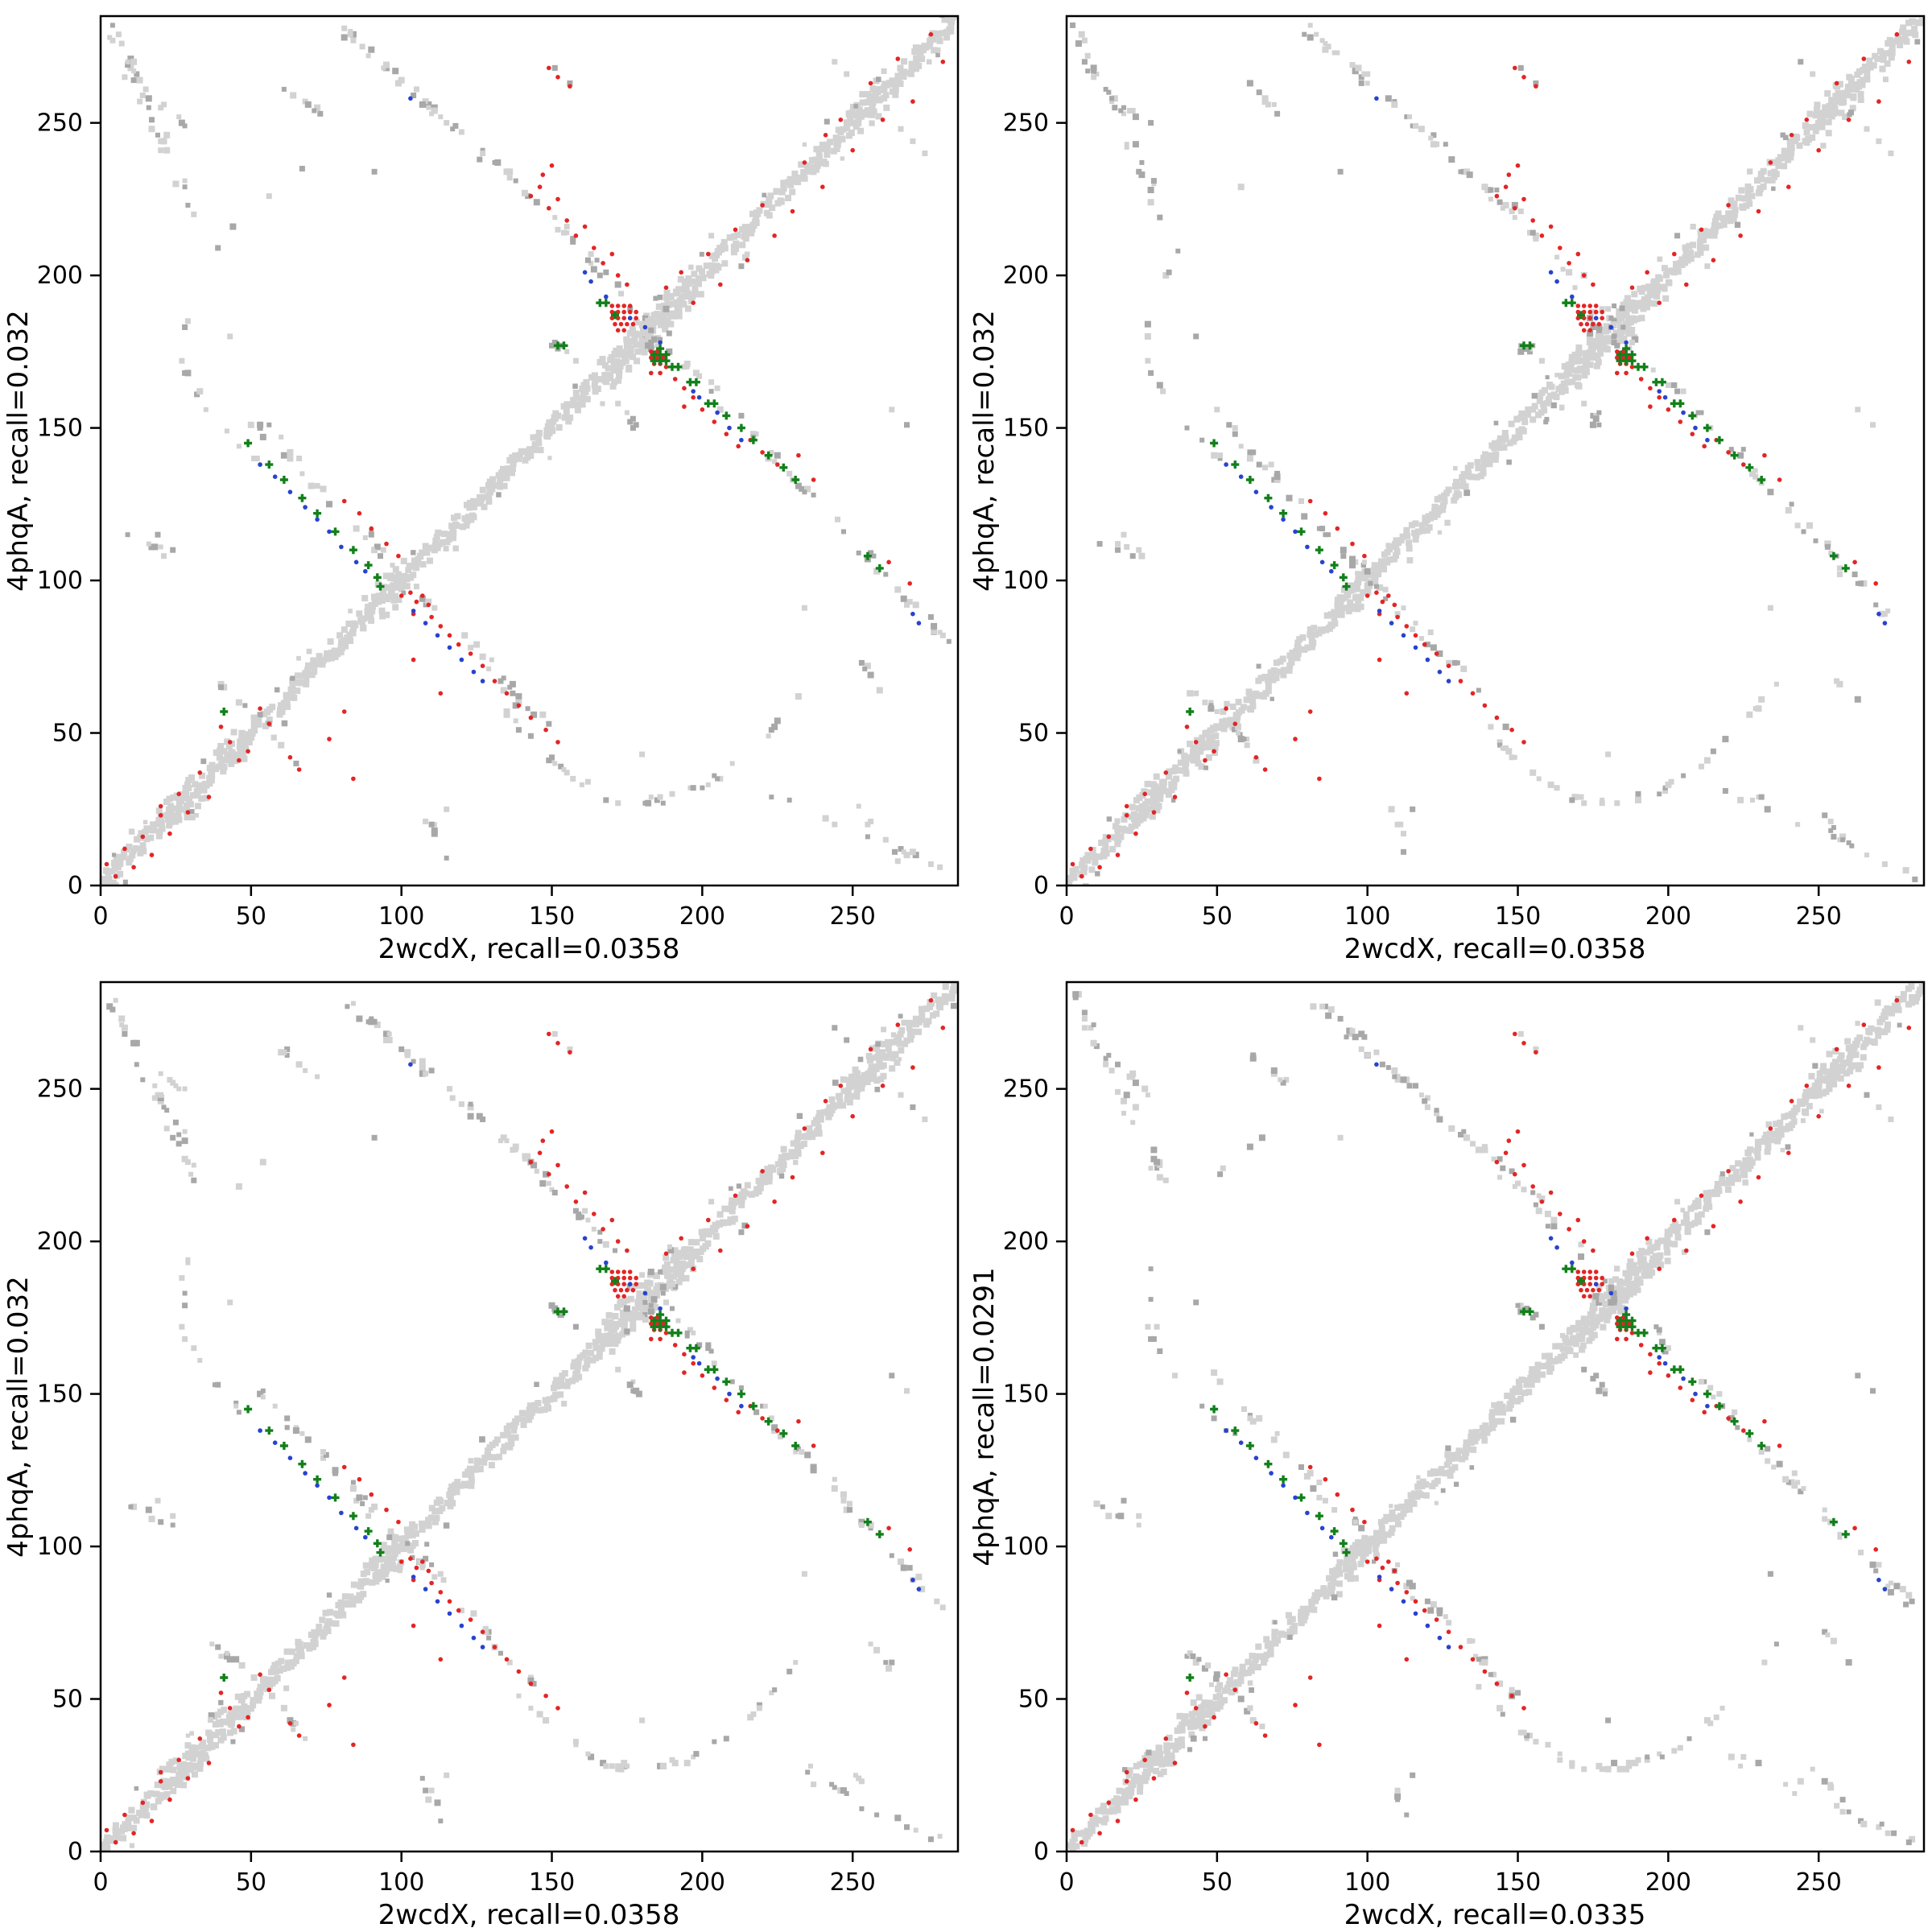 This screenshot has height=1932, width=1932. Describe the element at coordinates (984, 1416) in the screenshot. I see `y-axis-label: 4phqA, recall=0.0291` at that location.